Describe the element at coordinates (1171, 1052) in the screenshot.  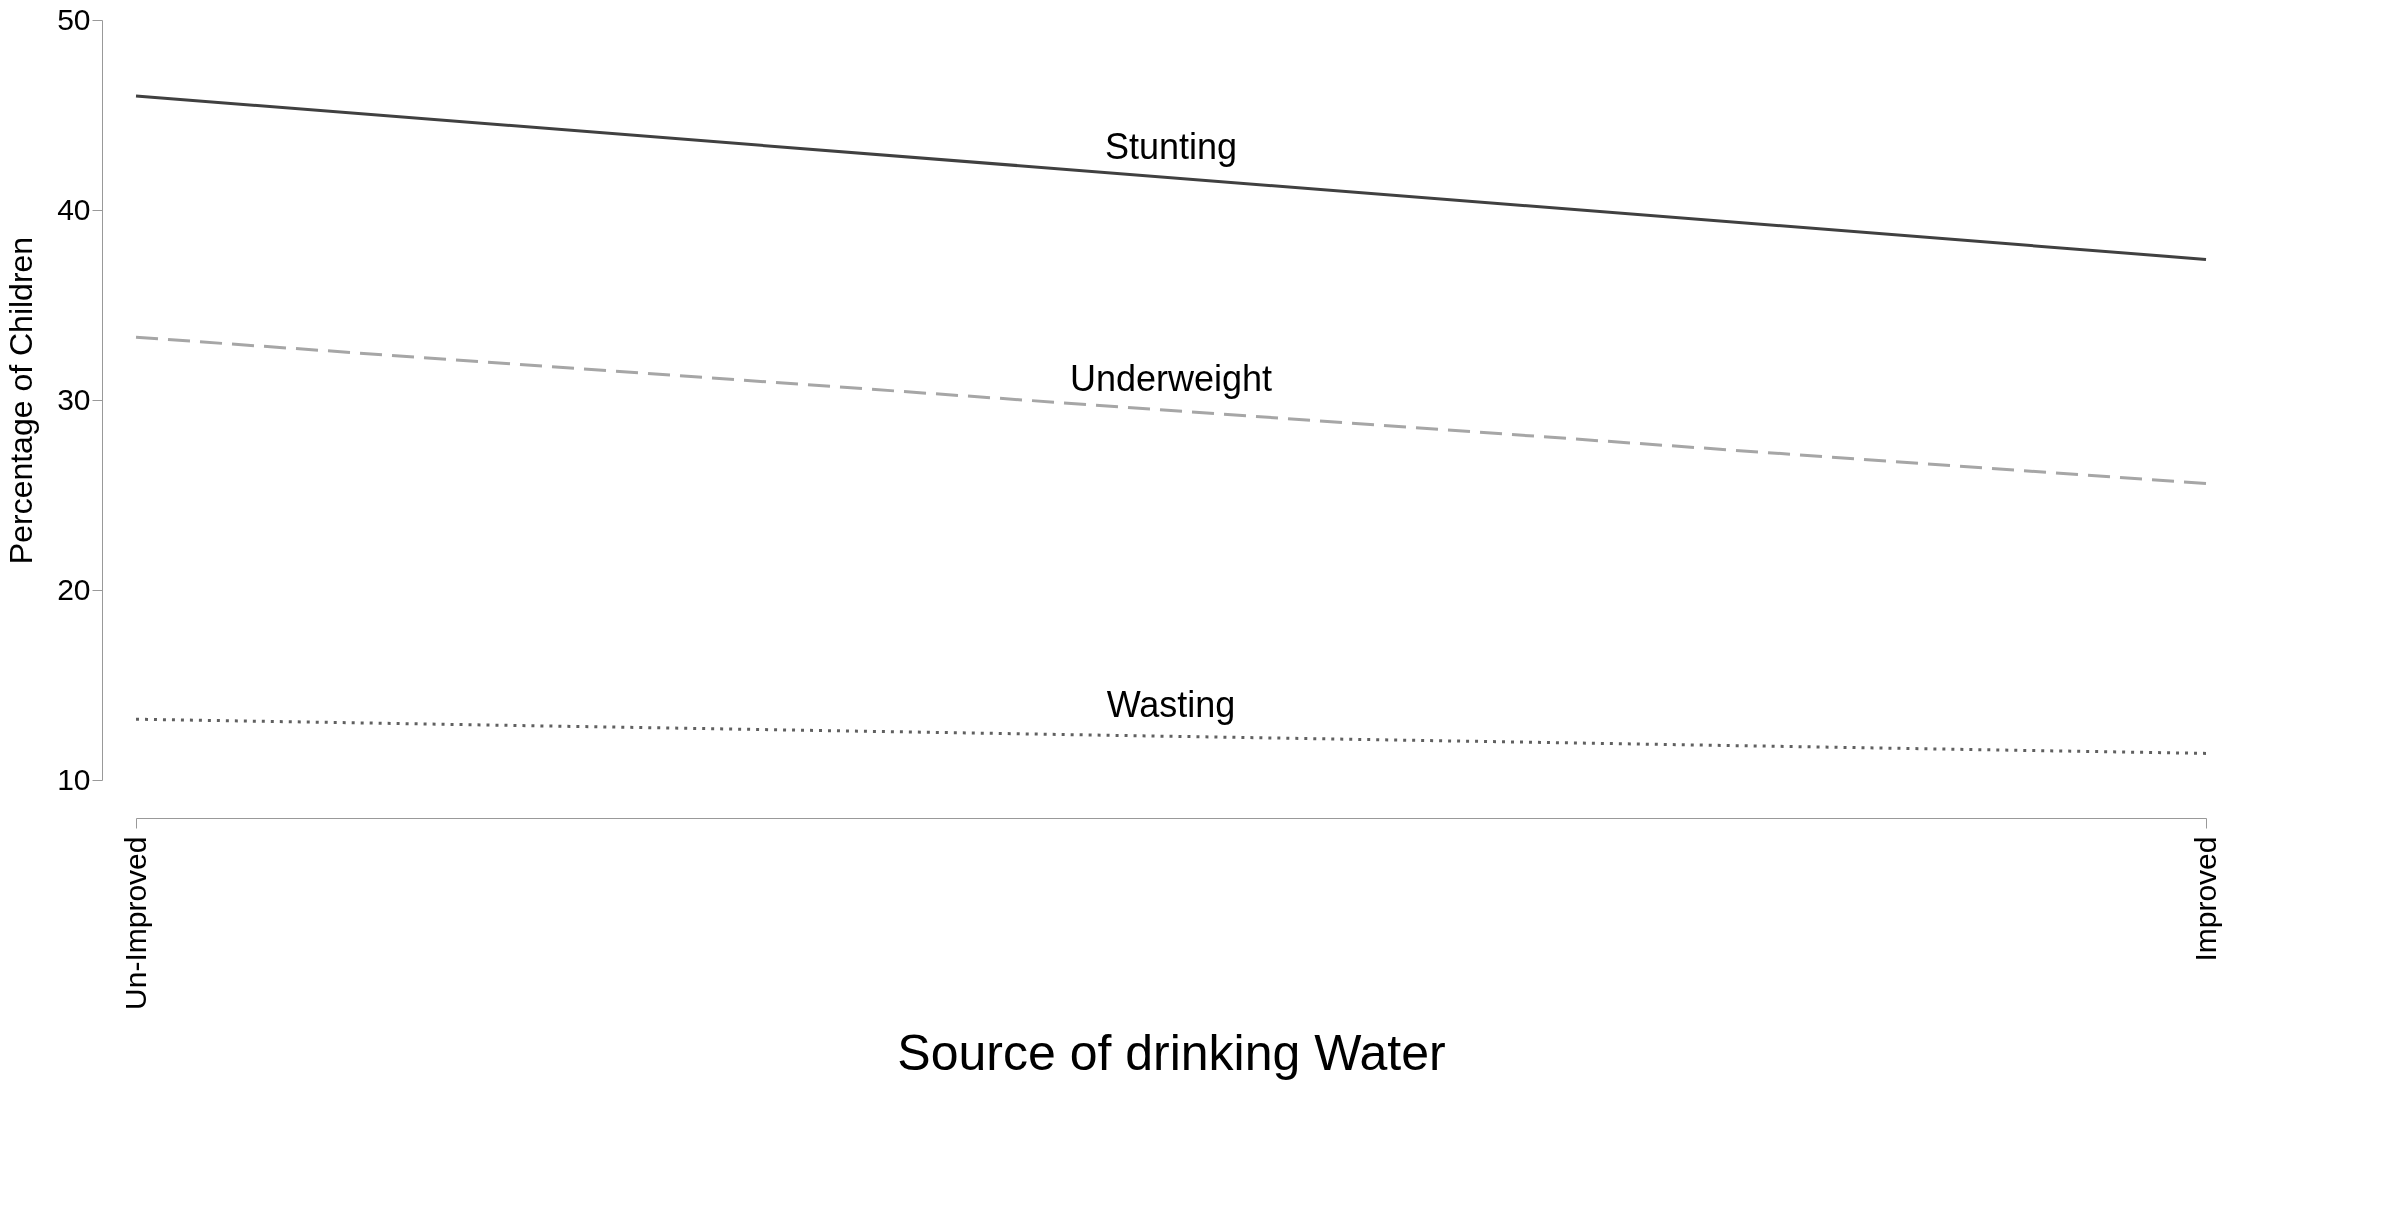
I see `x-axis-title: Source of drinking Water` at that location.